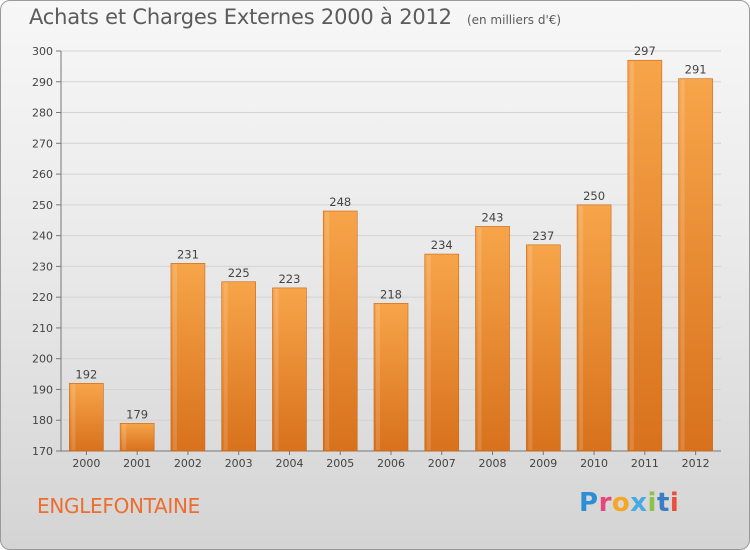 The image size is (750, 550). What do you see at coordinates (594, 463) in the screenshot?
I see `x-tick-label-2010: 2010` at bounding box center [594, 463].